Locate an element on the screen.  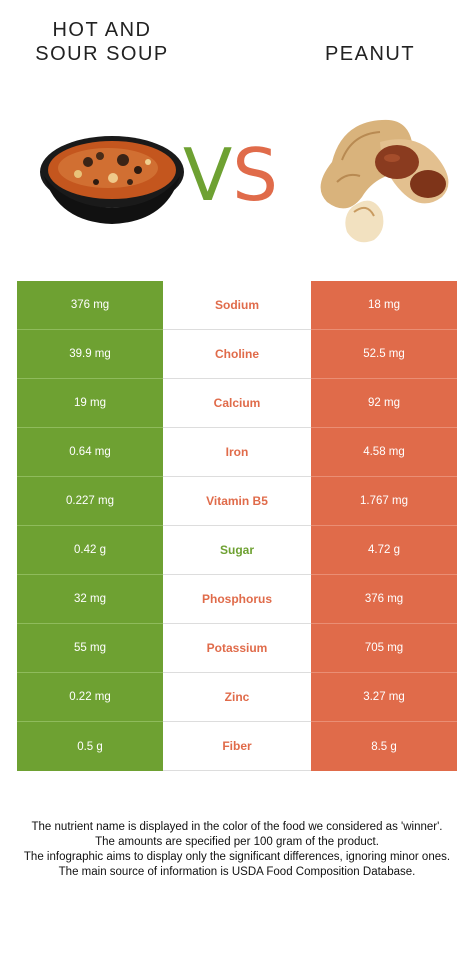
table-row: 19 mg Calcium 92 mg is located at coordinates (237, 403).